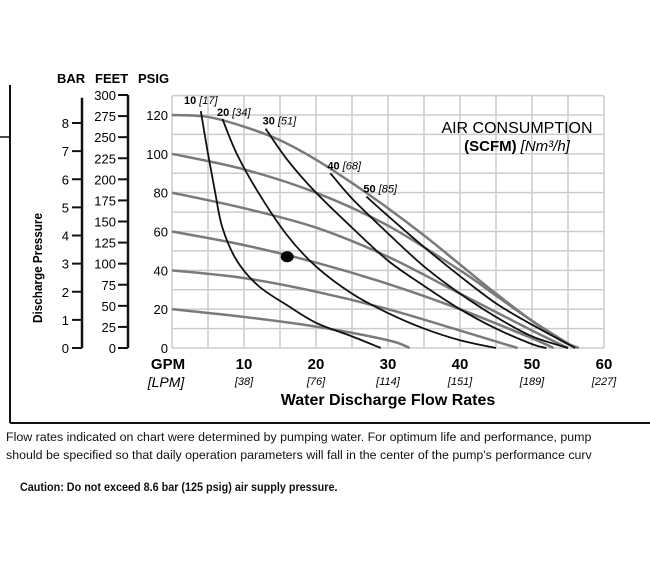  I want to click on feet-tick-label: 300, so click(105, 95).